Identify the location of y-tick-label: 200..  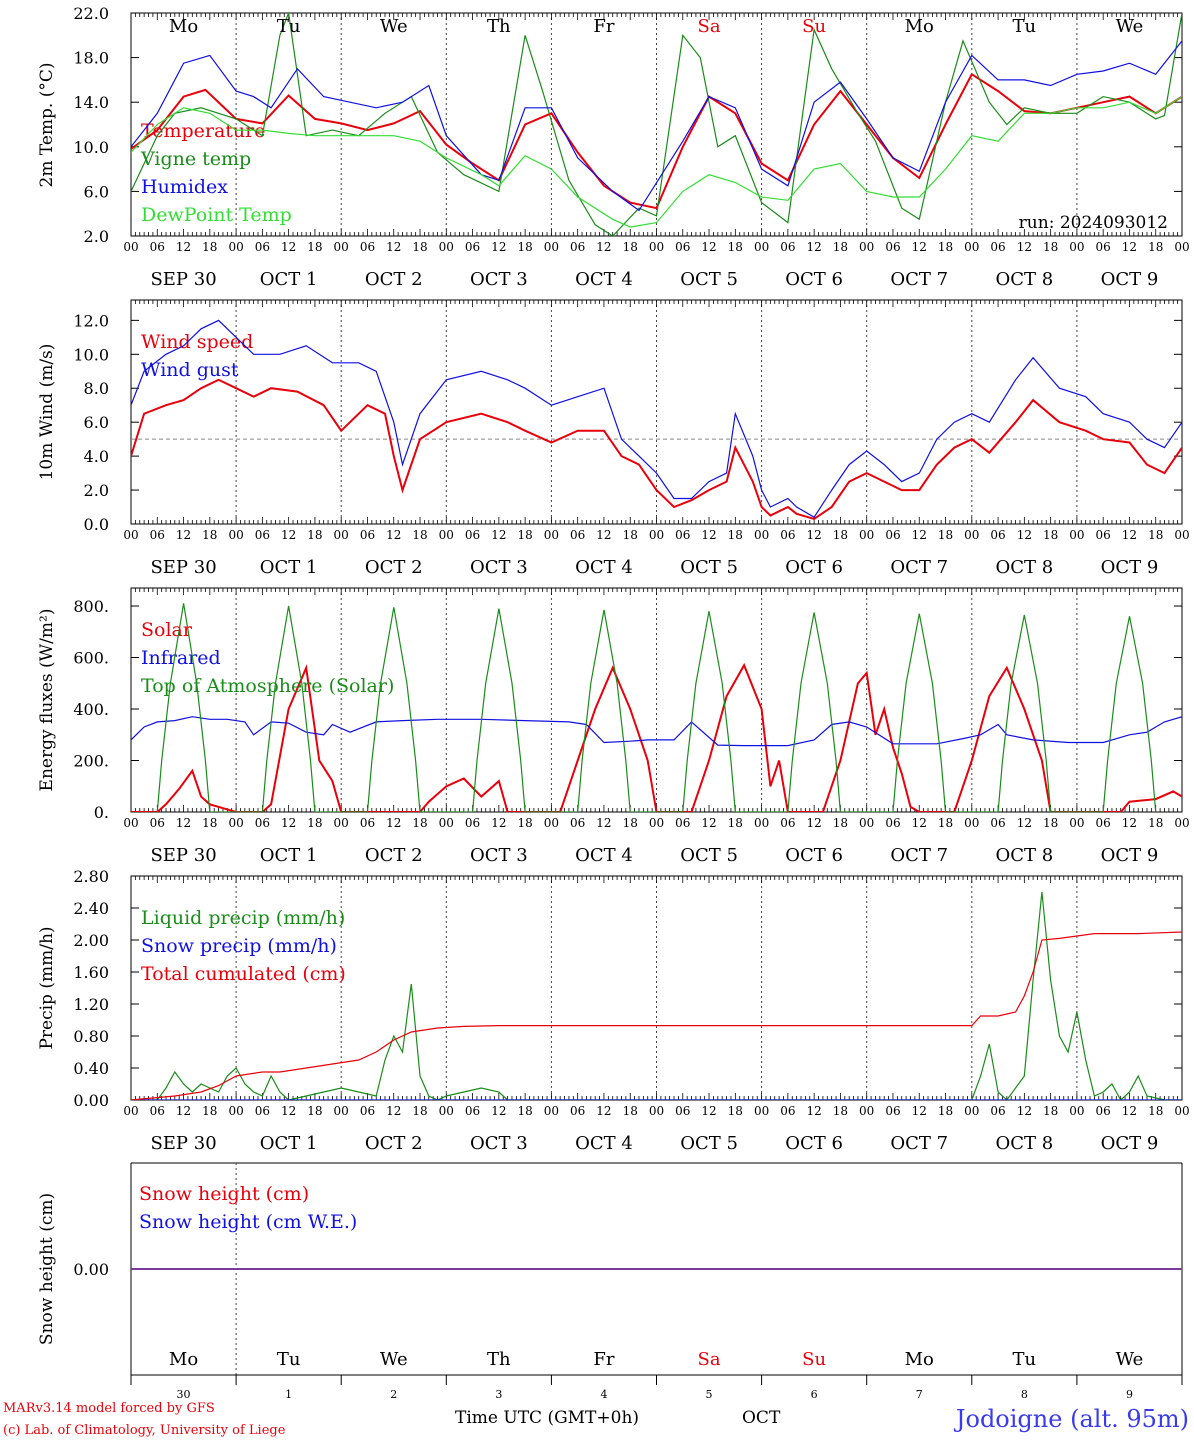
(91, 761).